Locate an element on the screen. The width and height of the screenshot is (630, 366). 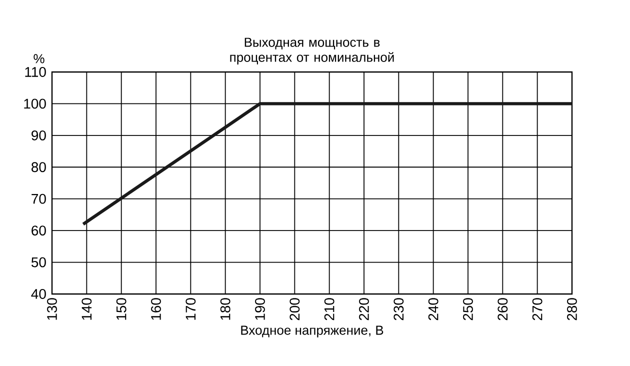
y-tick-label: 100 is located at coordinates (35, 103).